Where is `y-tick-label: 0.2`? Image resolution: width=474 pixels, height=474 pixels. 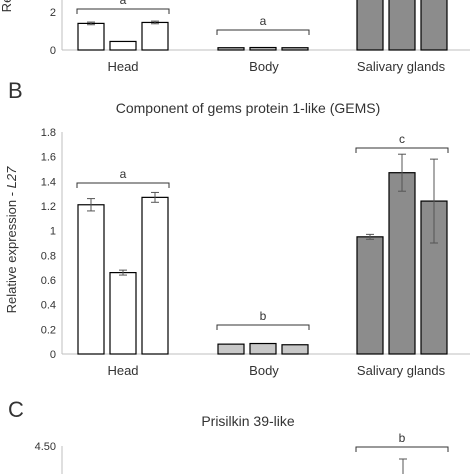 y-tick-label: 0.2 is located at coordinates (48, 330).